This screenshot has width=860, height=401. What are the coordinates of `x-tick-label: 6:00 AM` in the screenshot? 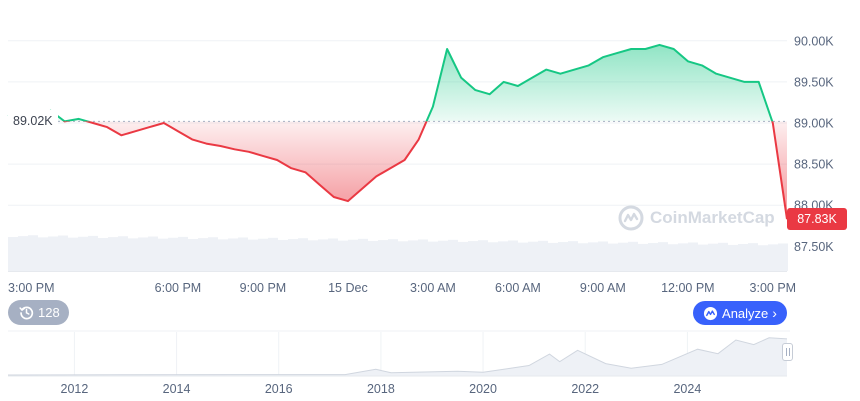 It's located at (518, 288).